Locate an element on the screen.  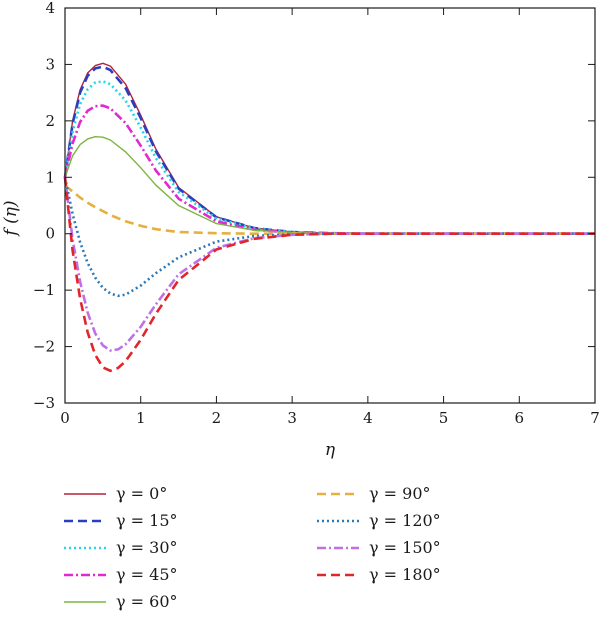
x-tick-label: 1 is located at coordinates (141, 418).